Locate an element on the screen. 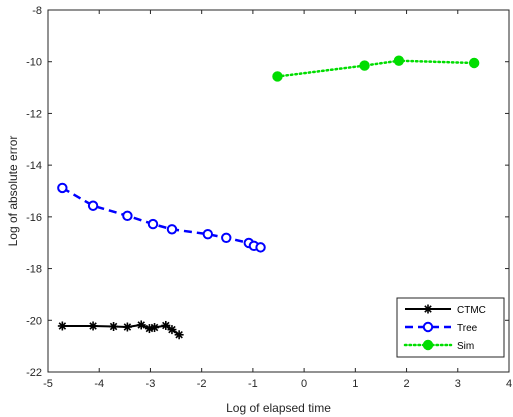  y-tick-label: -14 is located at coordinates (34, 166).